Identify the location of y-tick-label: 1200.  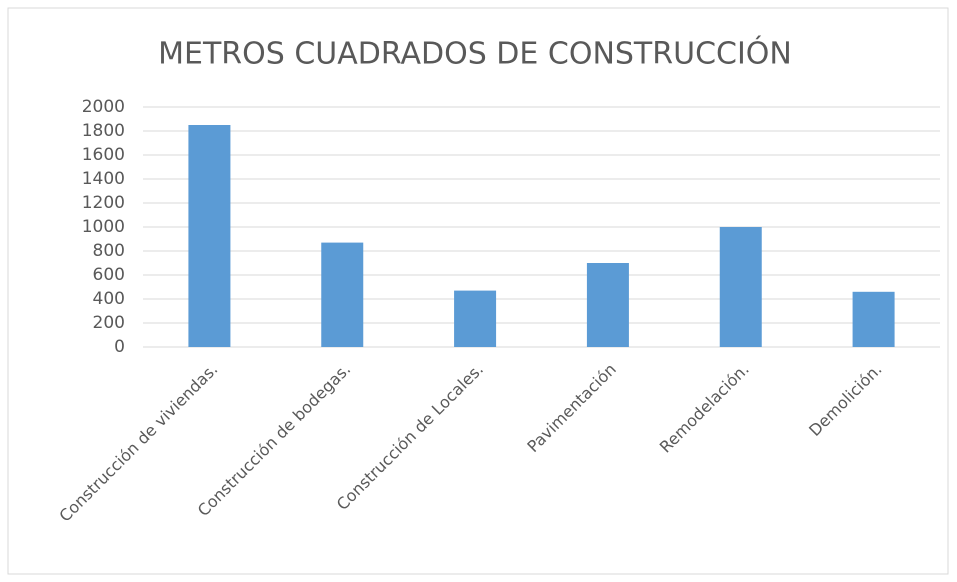
(103, 203).